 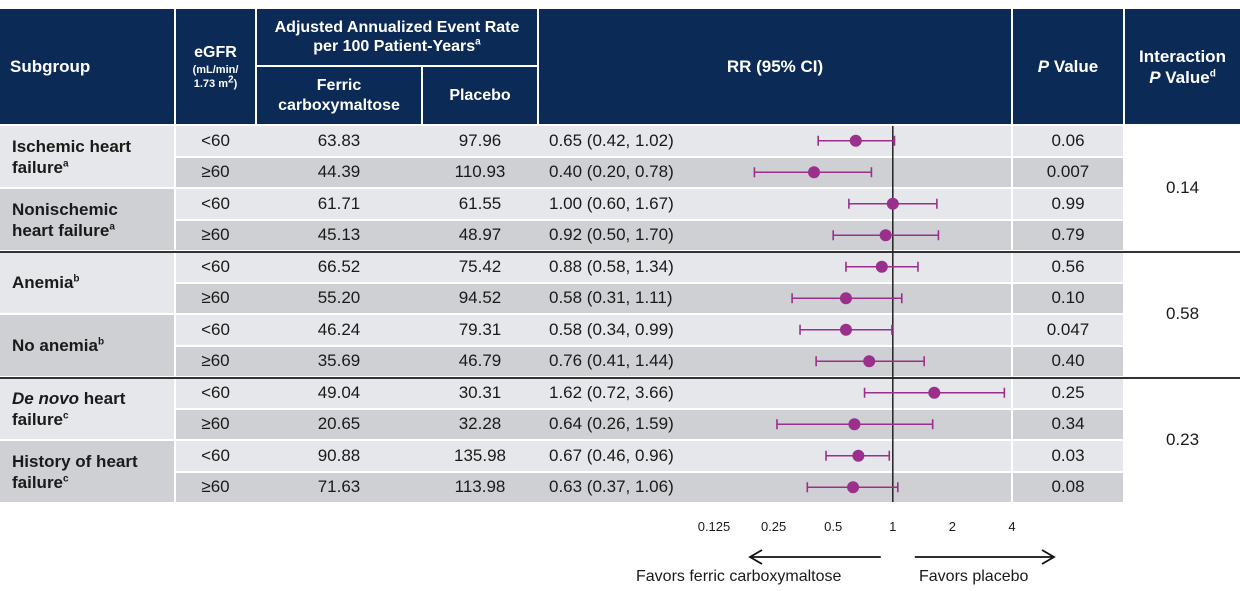 What do you see at coordinates (739, 576) in the screenshot?
I see `favors-ferric-label: Favors ferric carboxymaltose` at bounding box center [739, 576].